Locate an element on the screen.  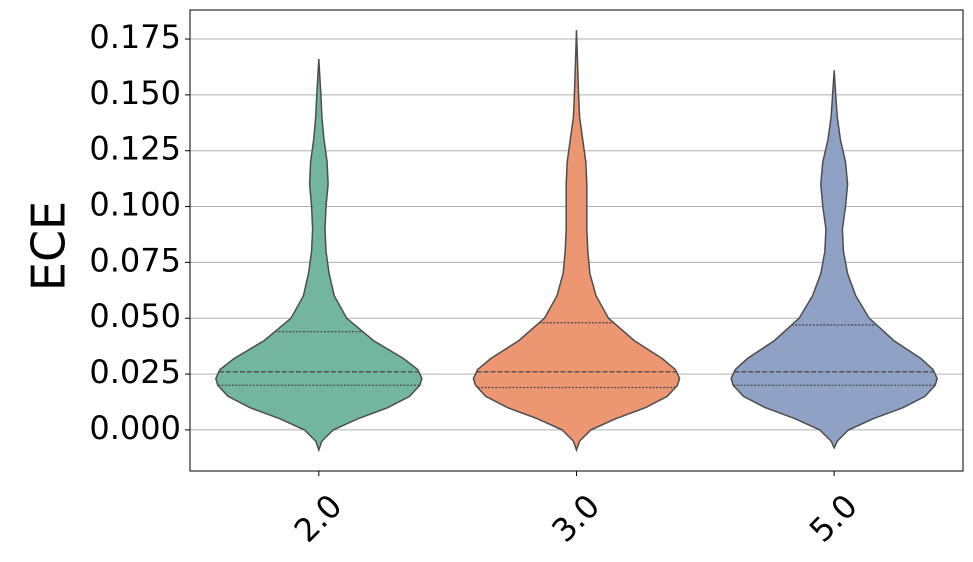
x-tick-label: 5.0 is located at coordinates (833, 518).